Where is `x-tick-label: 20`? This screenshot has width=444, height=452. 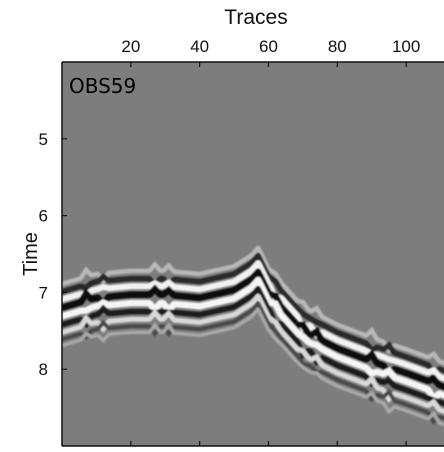 x-tick-label: 20 is located at coordinates (130, 46).